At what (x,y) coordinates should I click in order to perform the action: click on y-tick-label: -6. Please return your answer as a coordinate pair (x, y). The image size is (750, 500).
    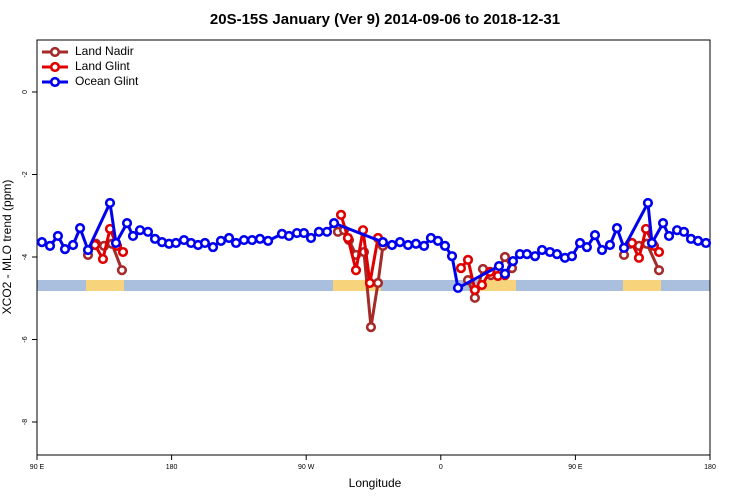
    Looking at the image, I should click on (25, 339).